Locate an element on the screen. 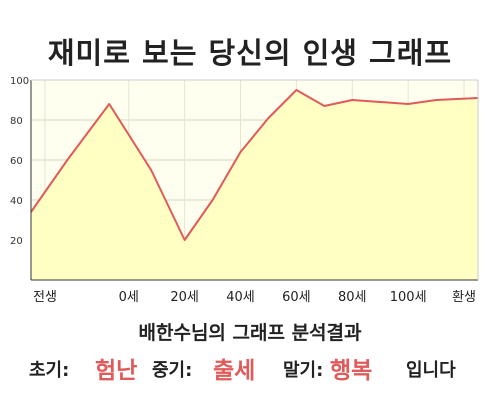  y-tick-label: 40 is located at coordinates (16, 201).